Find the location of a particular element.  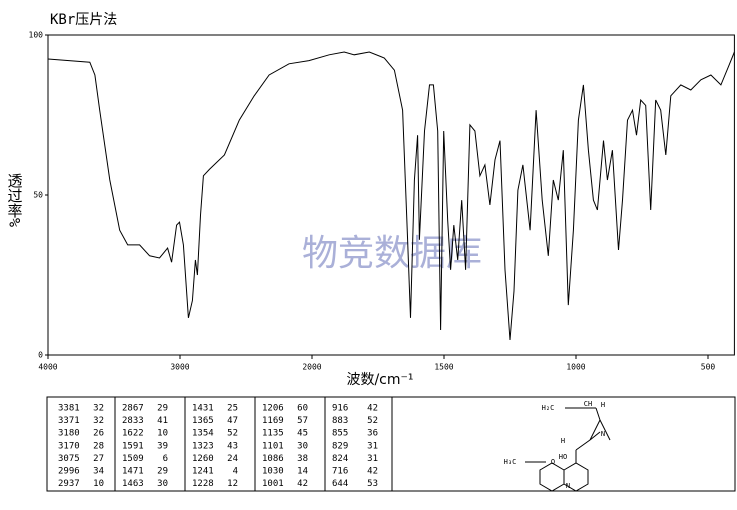

peak-transmittance: 39 is located at coordinates (162, 446).